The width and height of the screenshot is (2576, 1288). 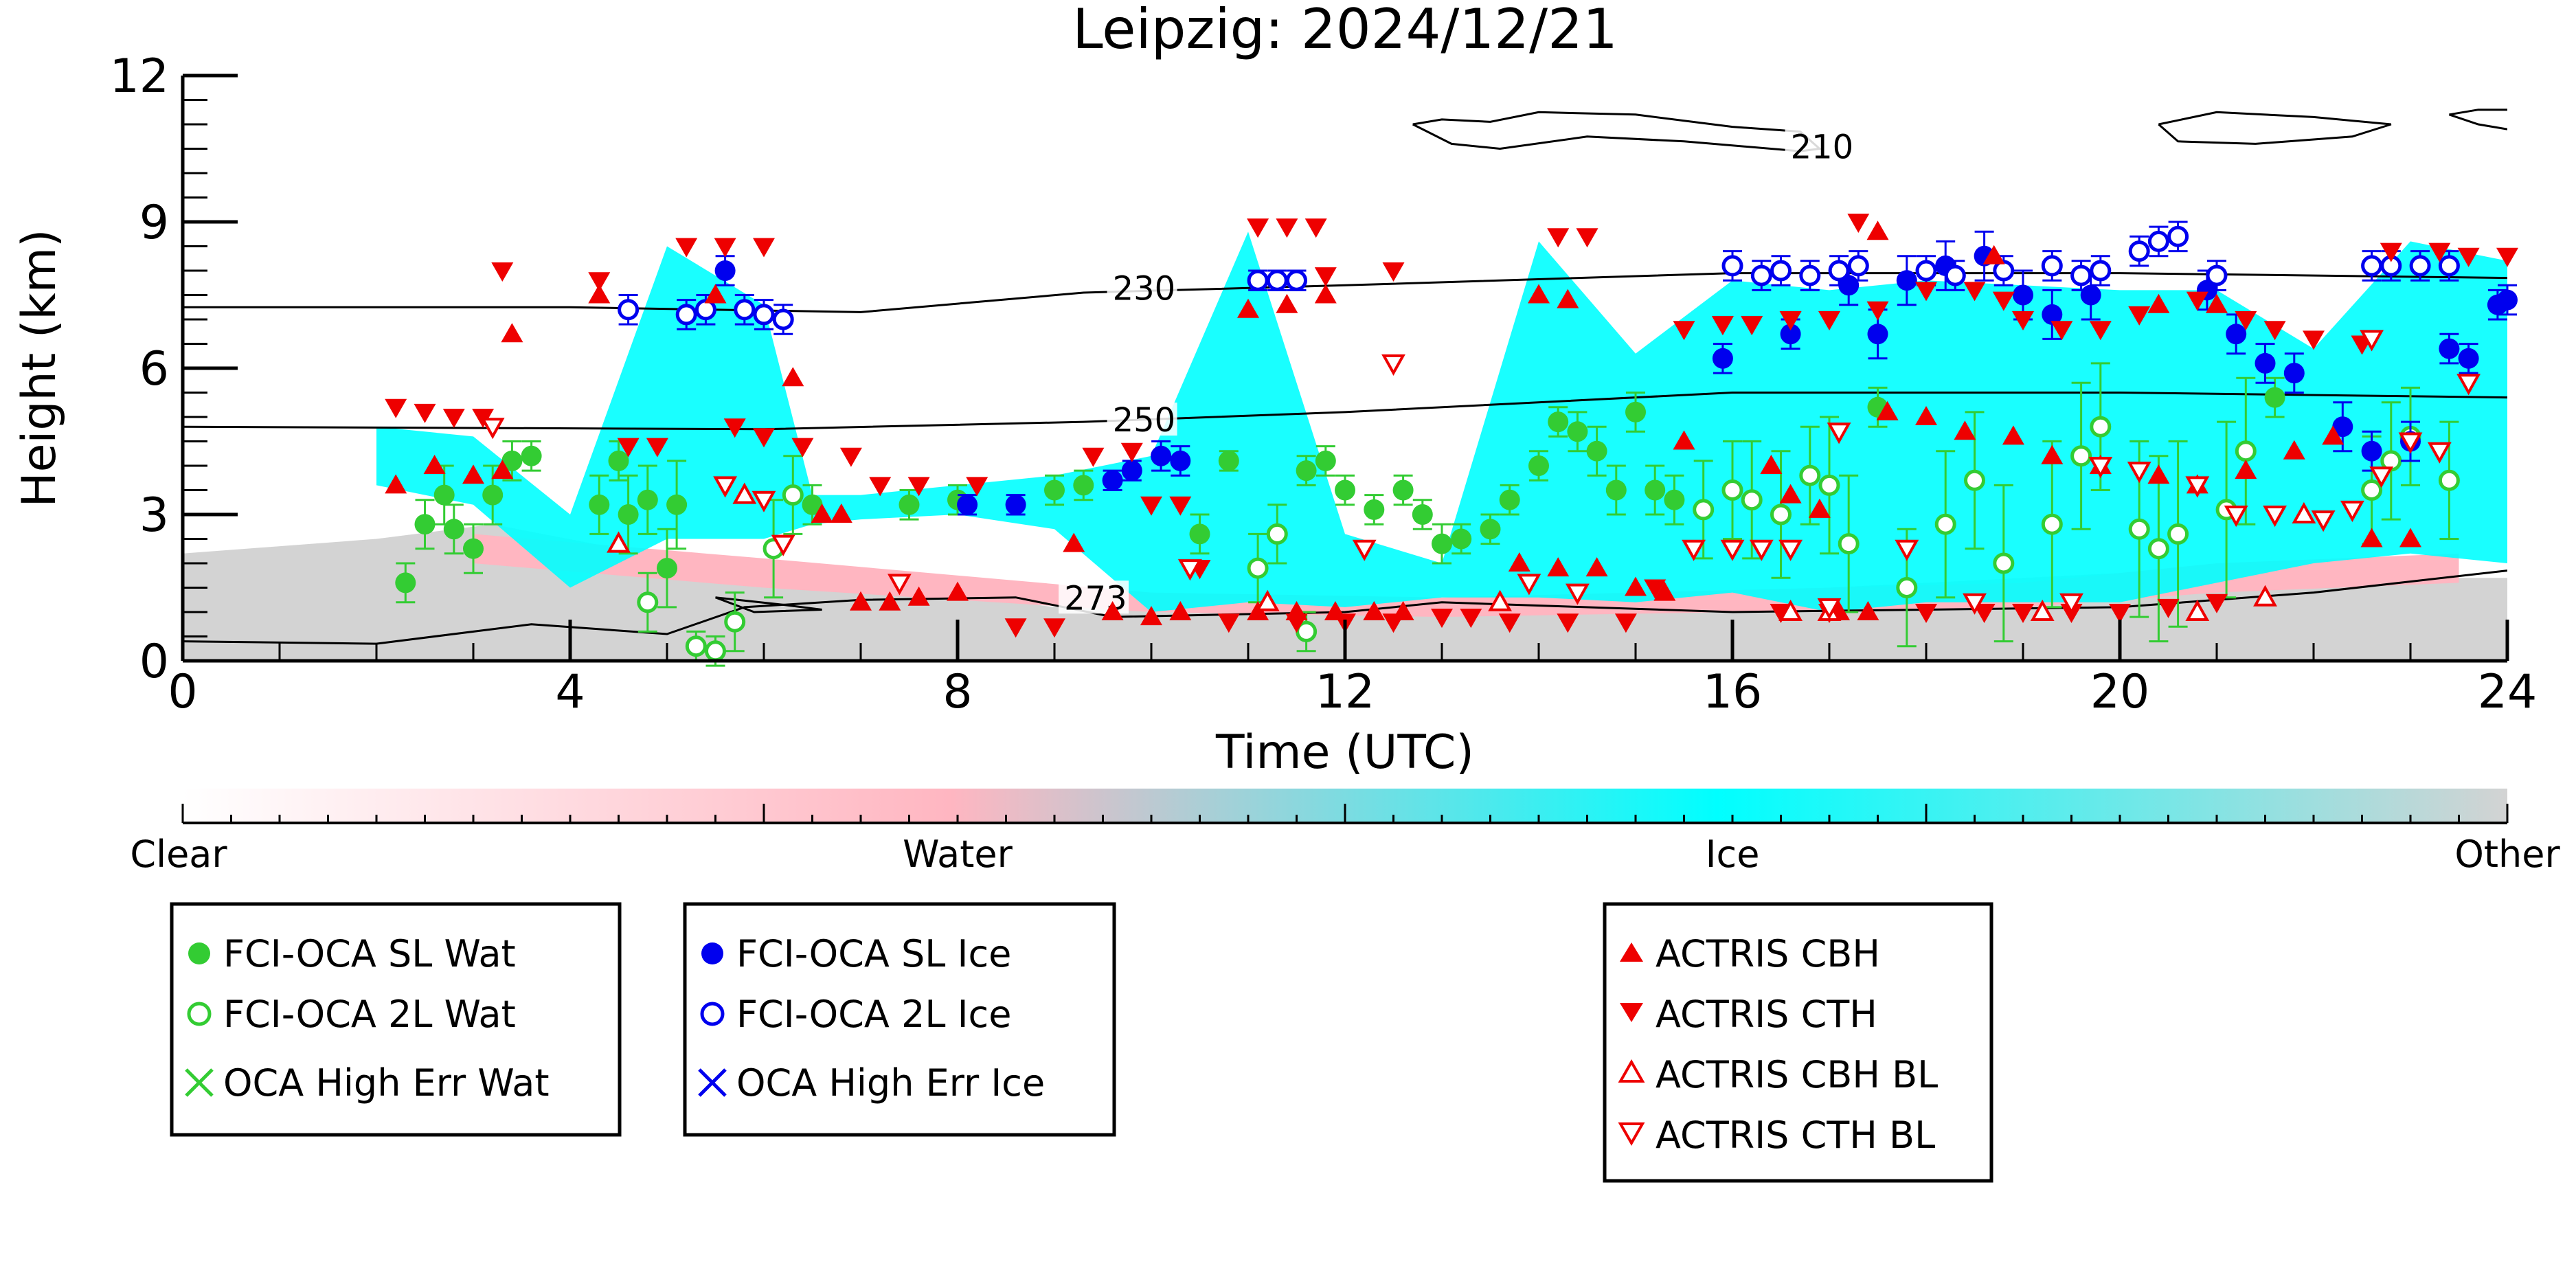 I want to click on legend-label-higherr-wat: OCA High Err Wat, so click(x=386, y=1083).